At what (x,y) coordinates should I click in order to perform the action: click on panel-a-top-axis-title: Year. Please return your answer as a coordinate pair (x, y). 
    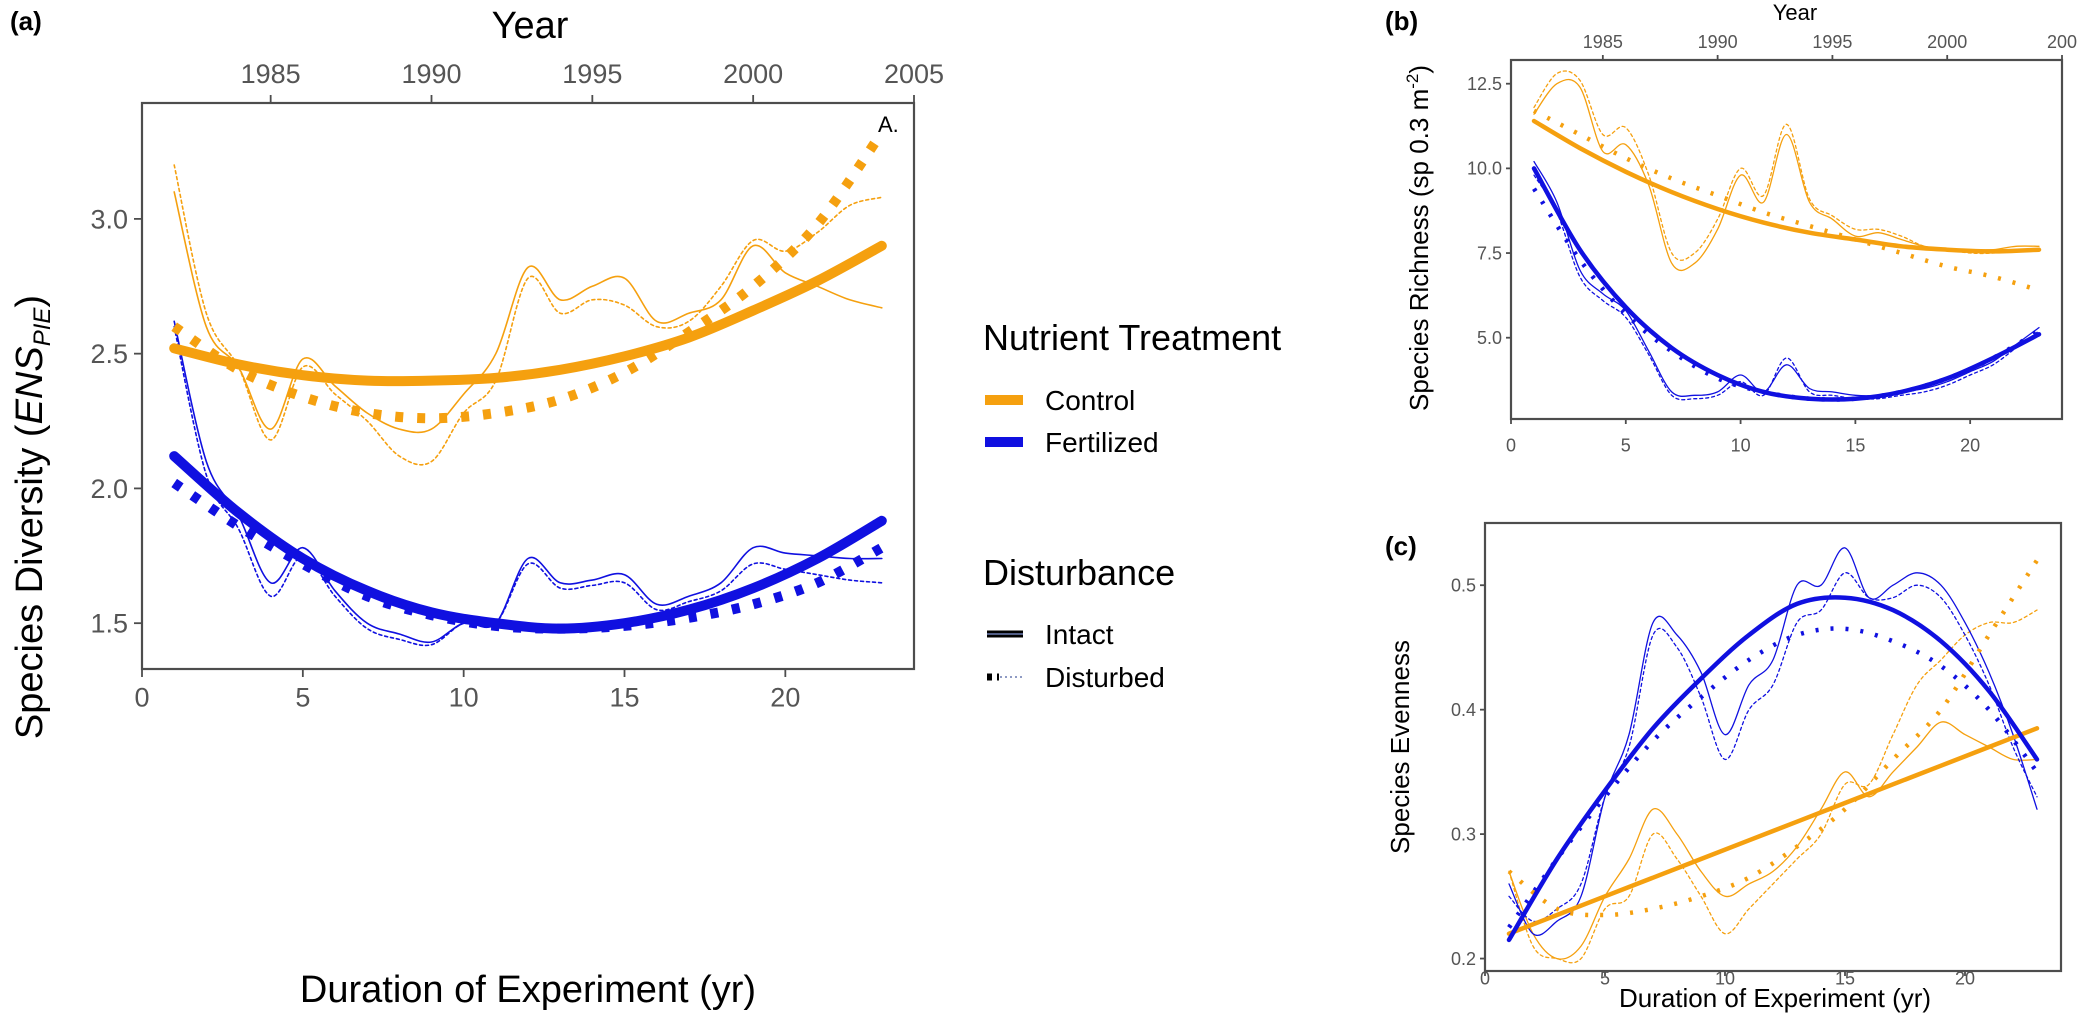
    Looking at the image, I should click on (530, 26).